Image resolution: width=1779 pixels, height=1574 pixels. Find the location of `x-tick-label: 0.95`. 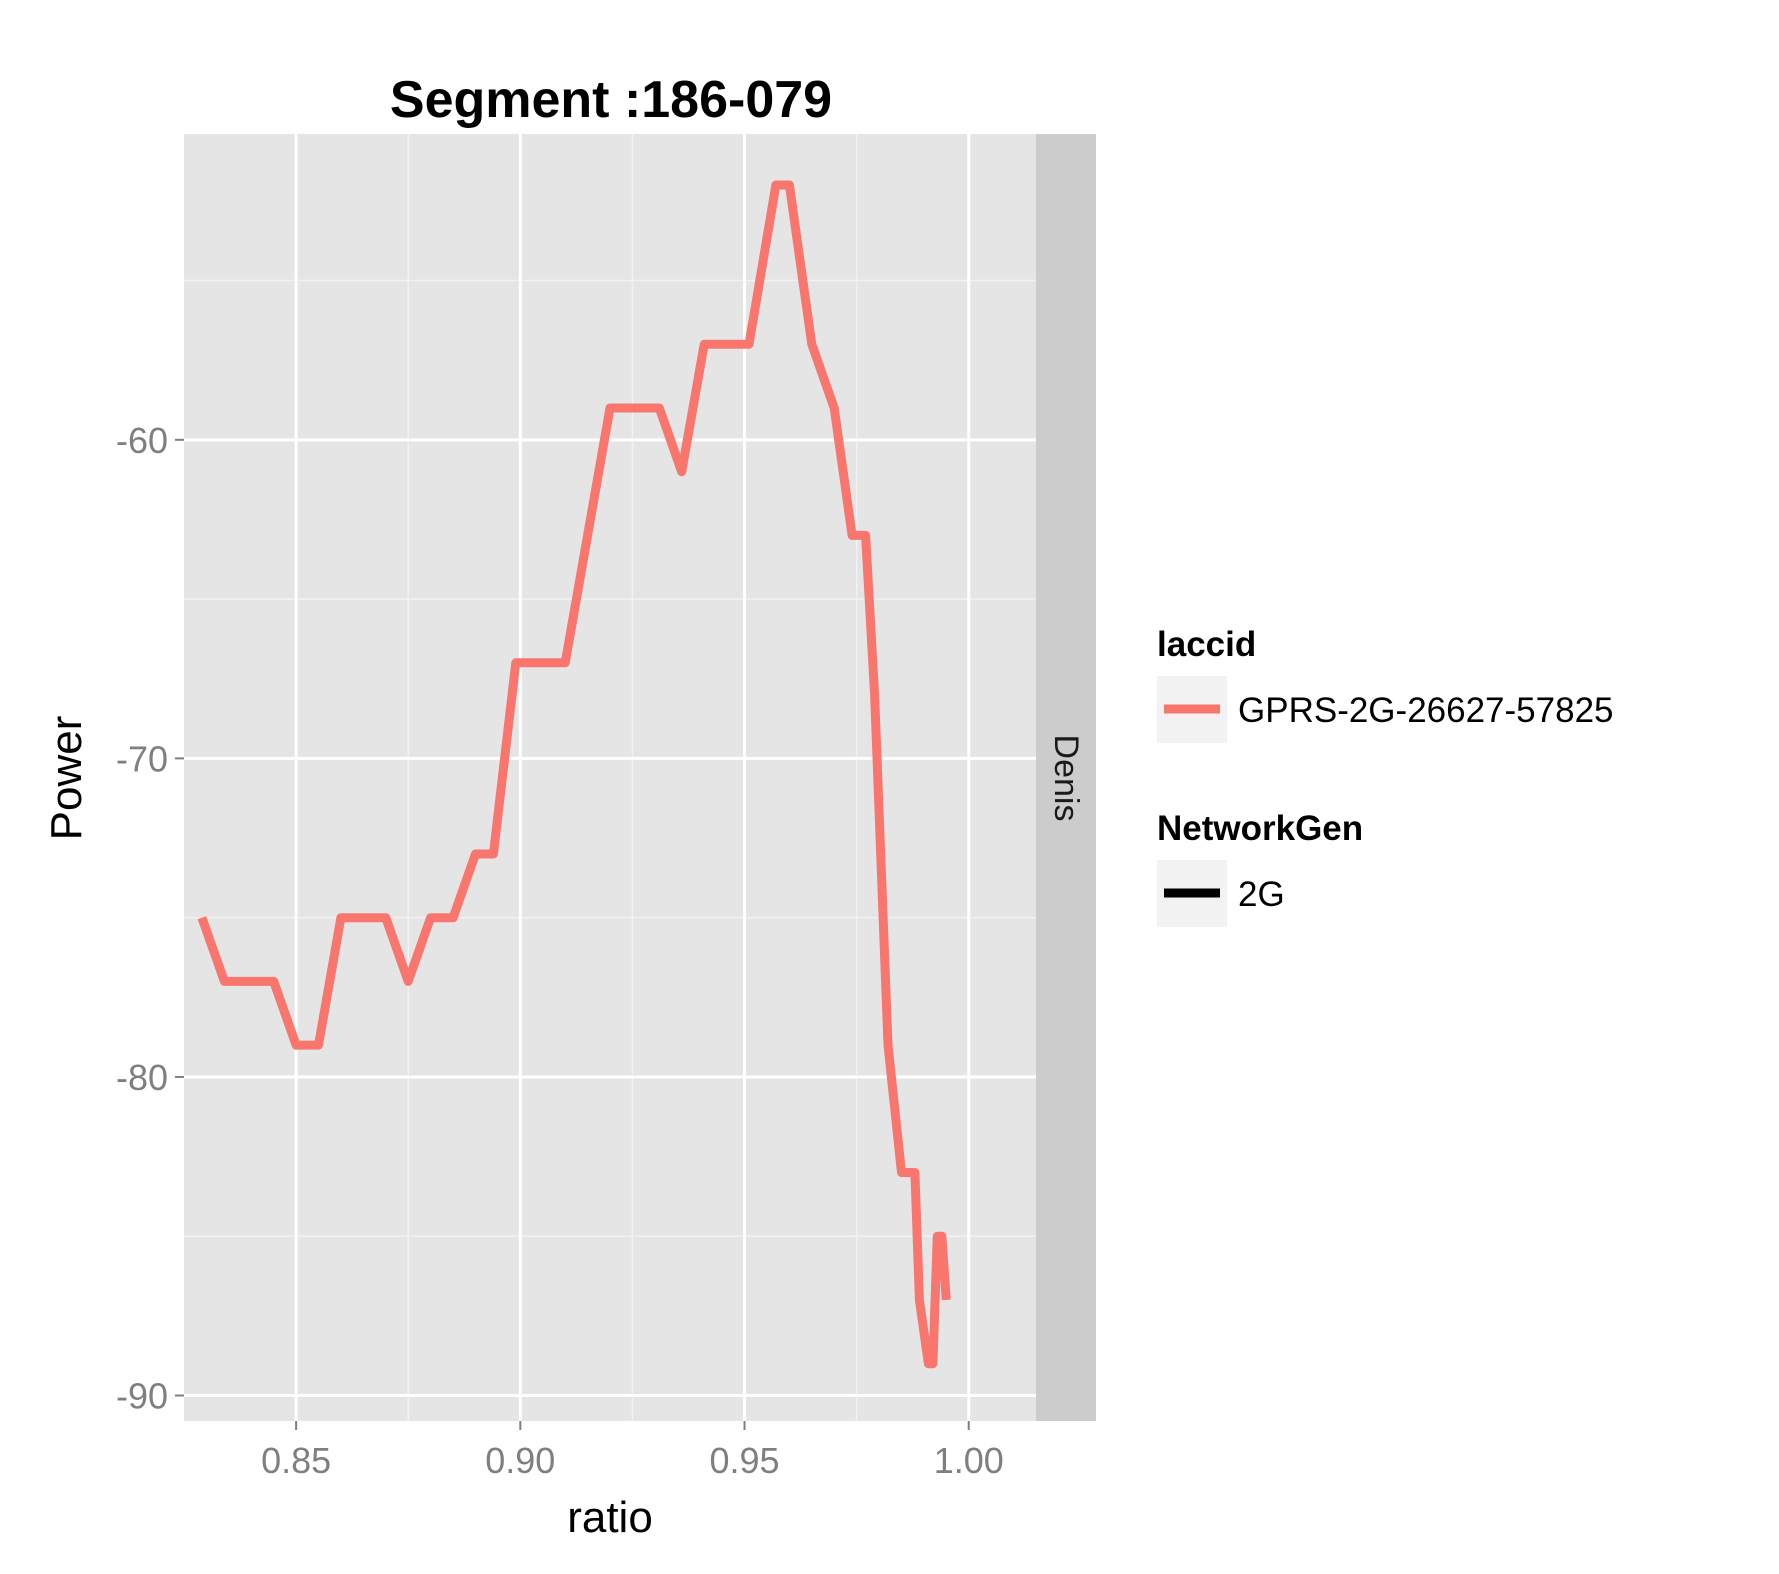

x-tick-label: 0.95 is located at coordinates (744, 1460).